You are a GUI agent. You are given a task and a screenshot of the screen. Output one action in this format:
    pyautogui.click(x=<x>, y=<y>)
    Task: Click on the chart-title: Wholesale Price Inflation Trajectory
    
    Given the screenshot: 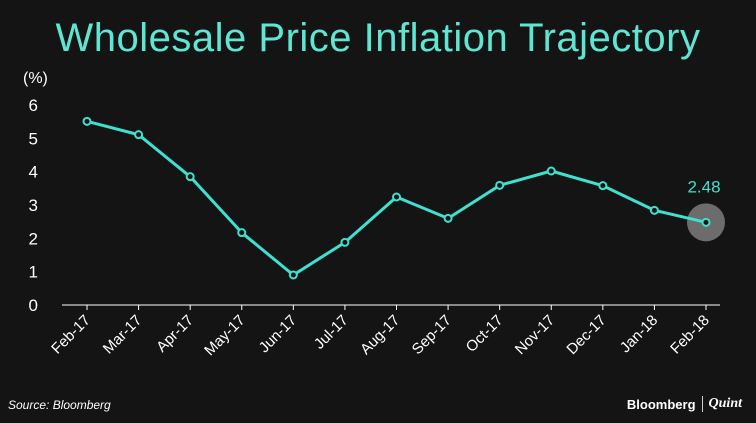 What is the action you would take?
    pyautogui.click(x=378, y=38)
    